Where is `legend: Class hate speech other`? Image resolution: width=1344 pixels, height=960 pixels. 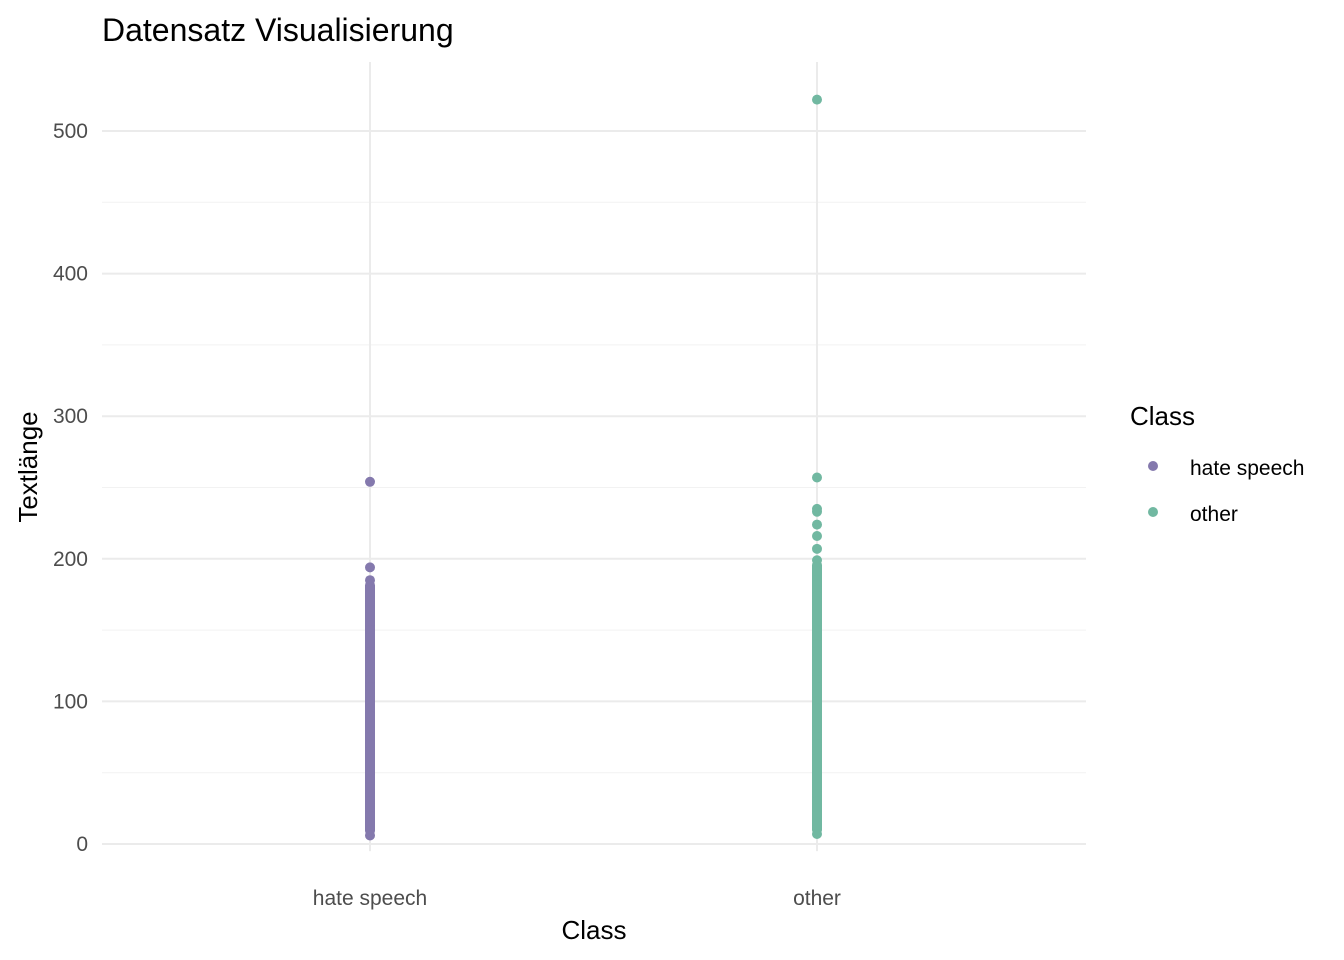
legend: Class hate speech other is located at coordinates (1217, 463).